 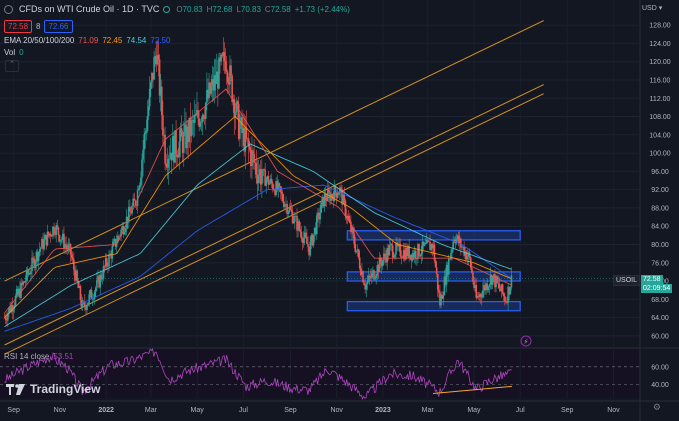 What do you see at coordinates (89, 9) in the screenshot?
I see `symbol-title: CFDs on WTI Crude Oil · 1D · TVC` at bounding box center [89, 9].